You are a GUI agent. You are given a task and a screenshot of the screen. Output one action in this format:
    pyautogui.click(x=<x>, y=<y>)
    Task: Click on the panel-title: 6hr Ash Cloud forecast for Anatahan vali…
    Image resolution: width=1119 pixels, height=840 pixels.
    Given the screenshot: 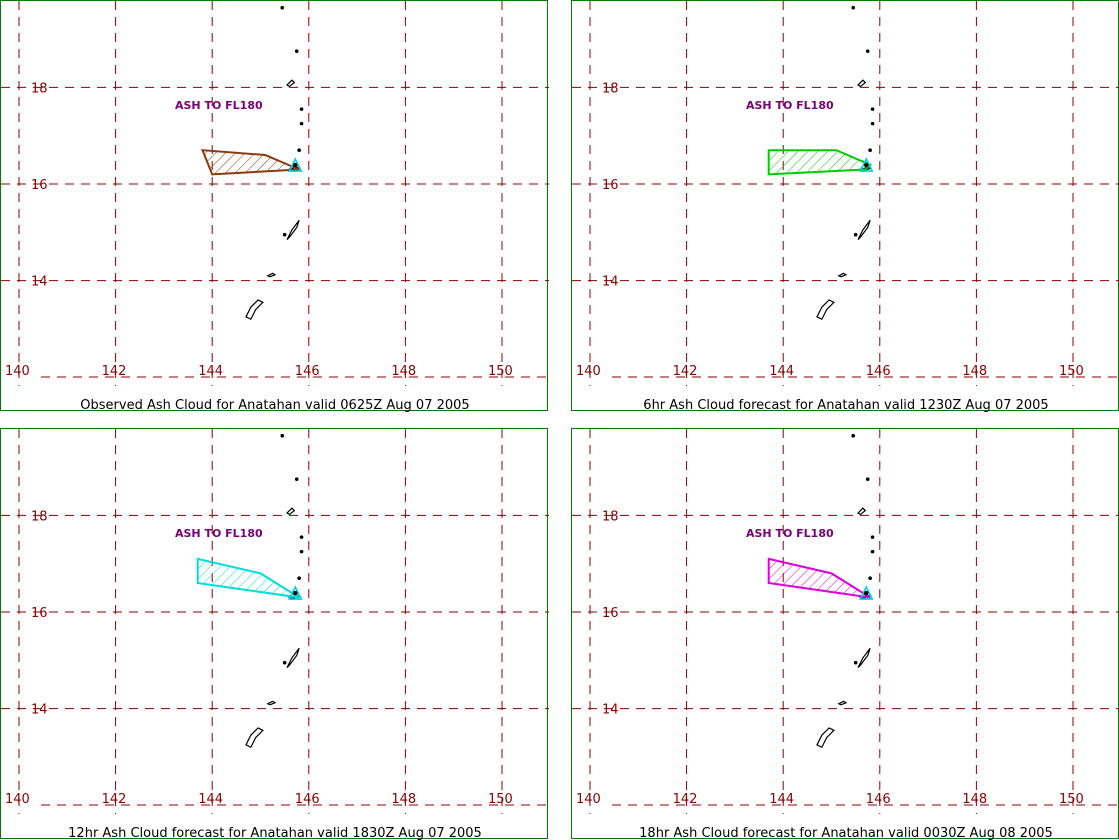 What is the action you would take?
    pyautogui.click(x=845, y=405)
    